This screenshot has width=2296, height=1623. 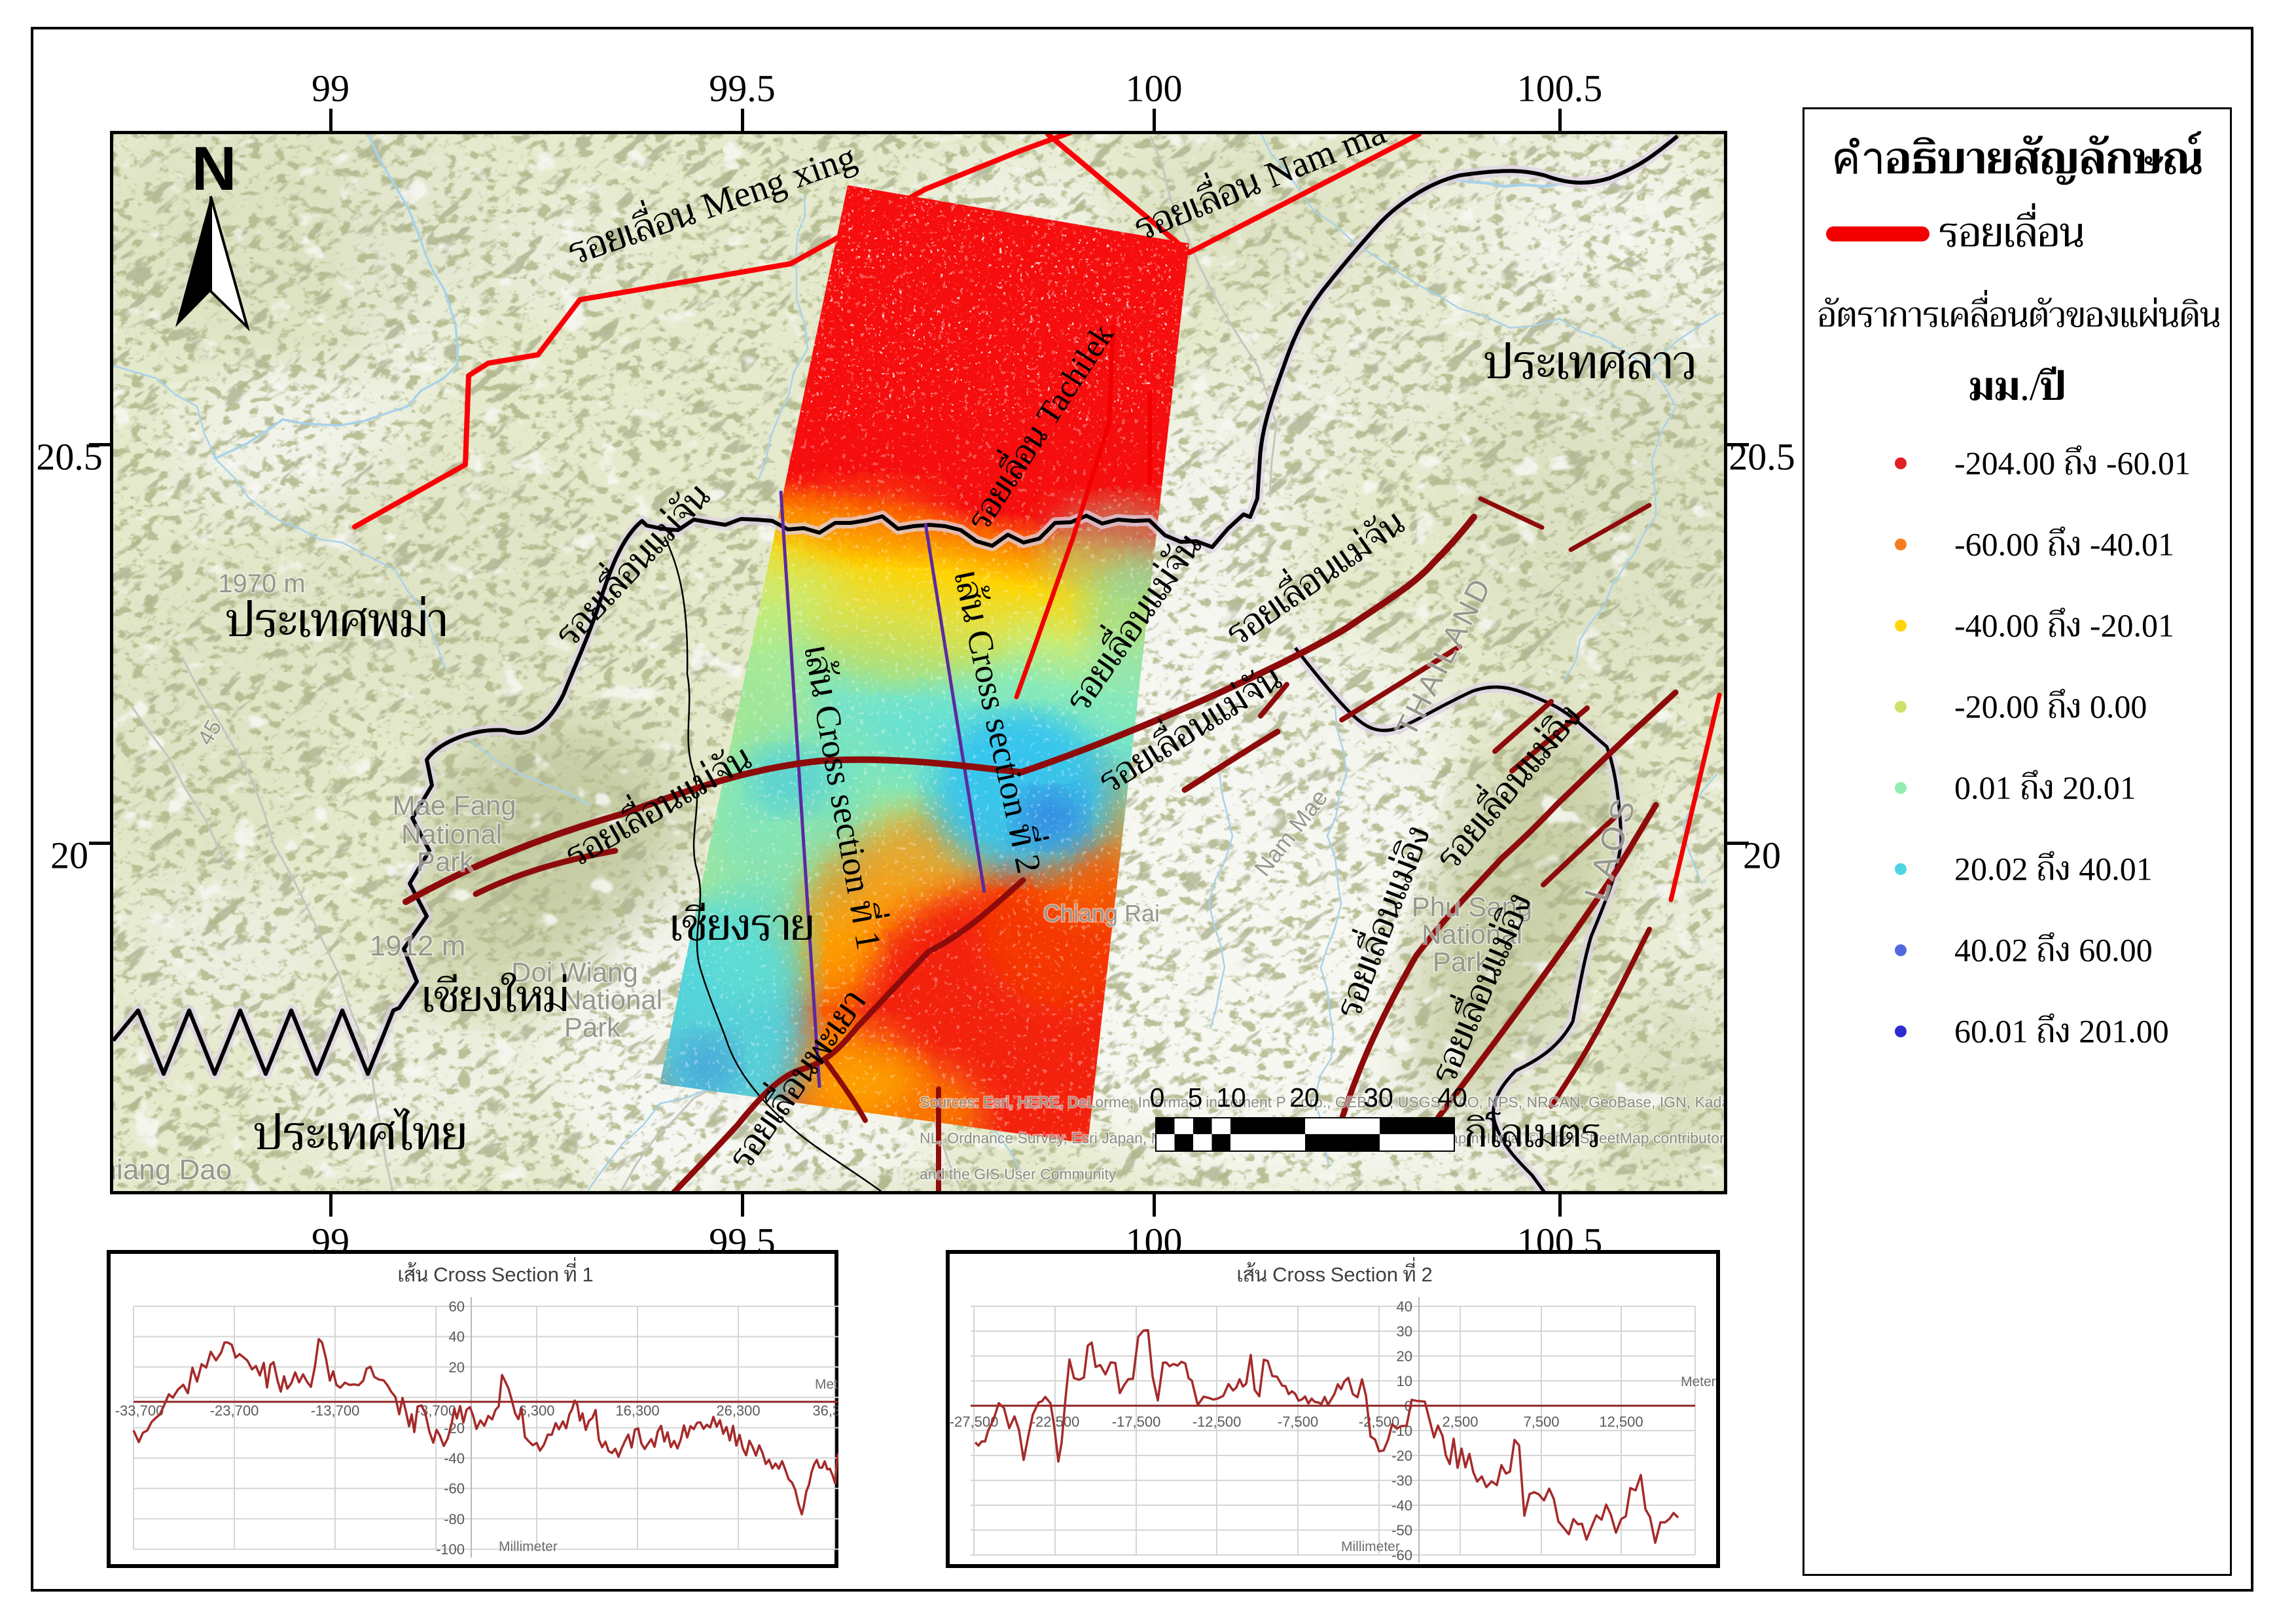 What do you see at coordinates (1195, 1097) in the screenshot?
I see `svg-text: 5` at bounding box center [1195, 1097].